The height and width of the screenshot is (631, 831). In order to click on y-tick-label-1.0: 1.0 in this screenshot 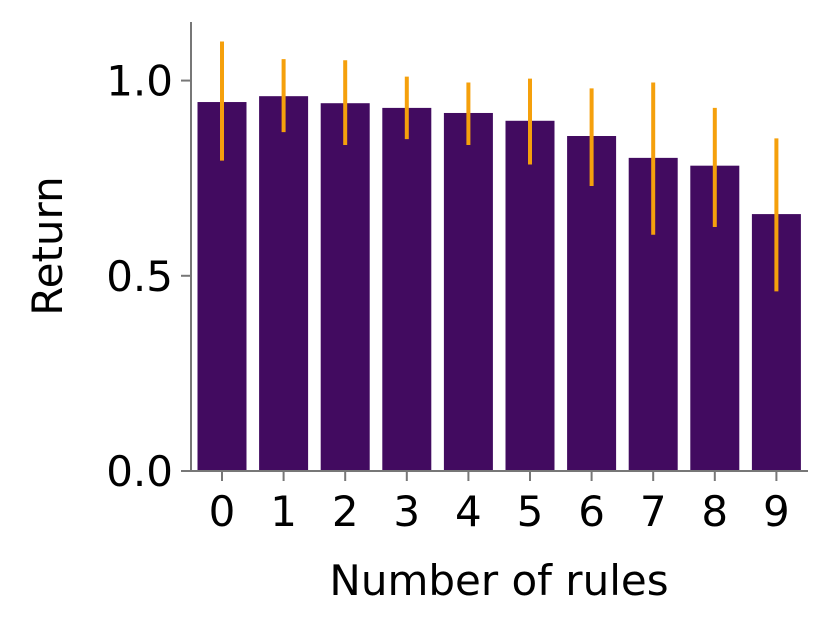, I will do `click(139, 81)`.